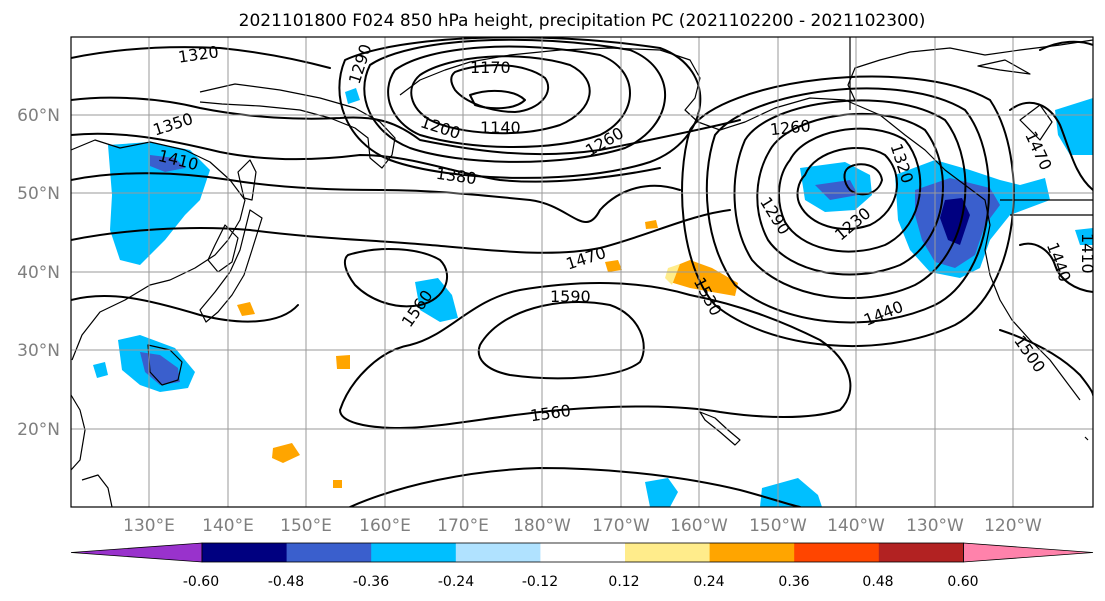  I want to click on lon-label: 130°E, so click(149, 526).